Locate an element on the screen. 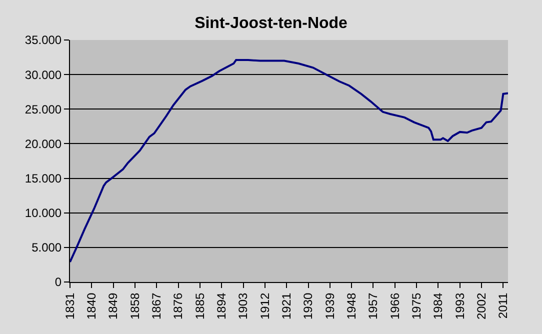 This screenshot has width=542, height=334. y-tick-label: 30.000 is located at coordinates (43, 75).